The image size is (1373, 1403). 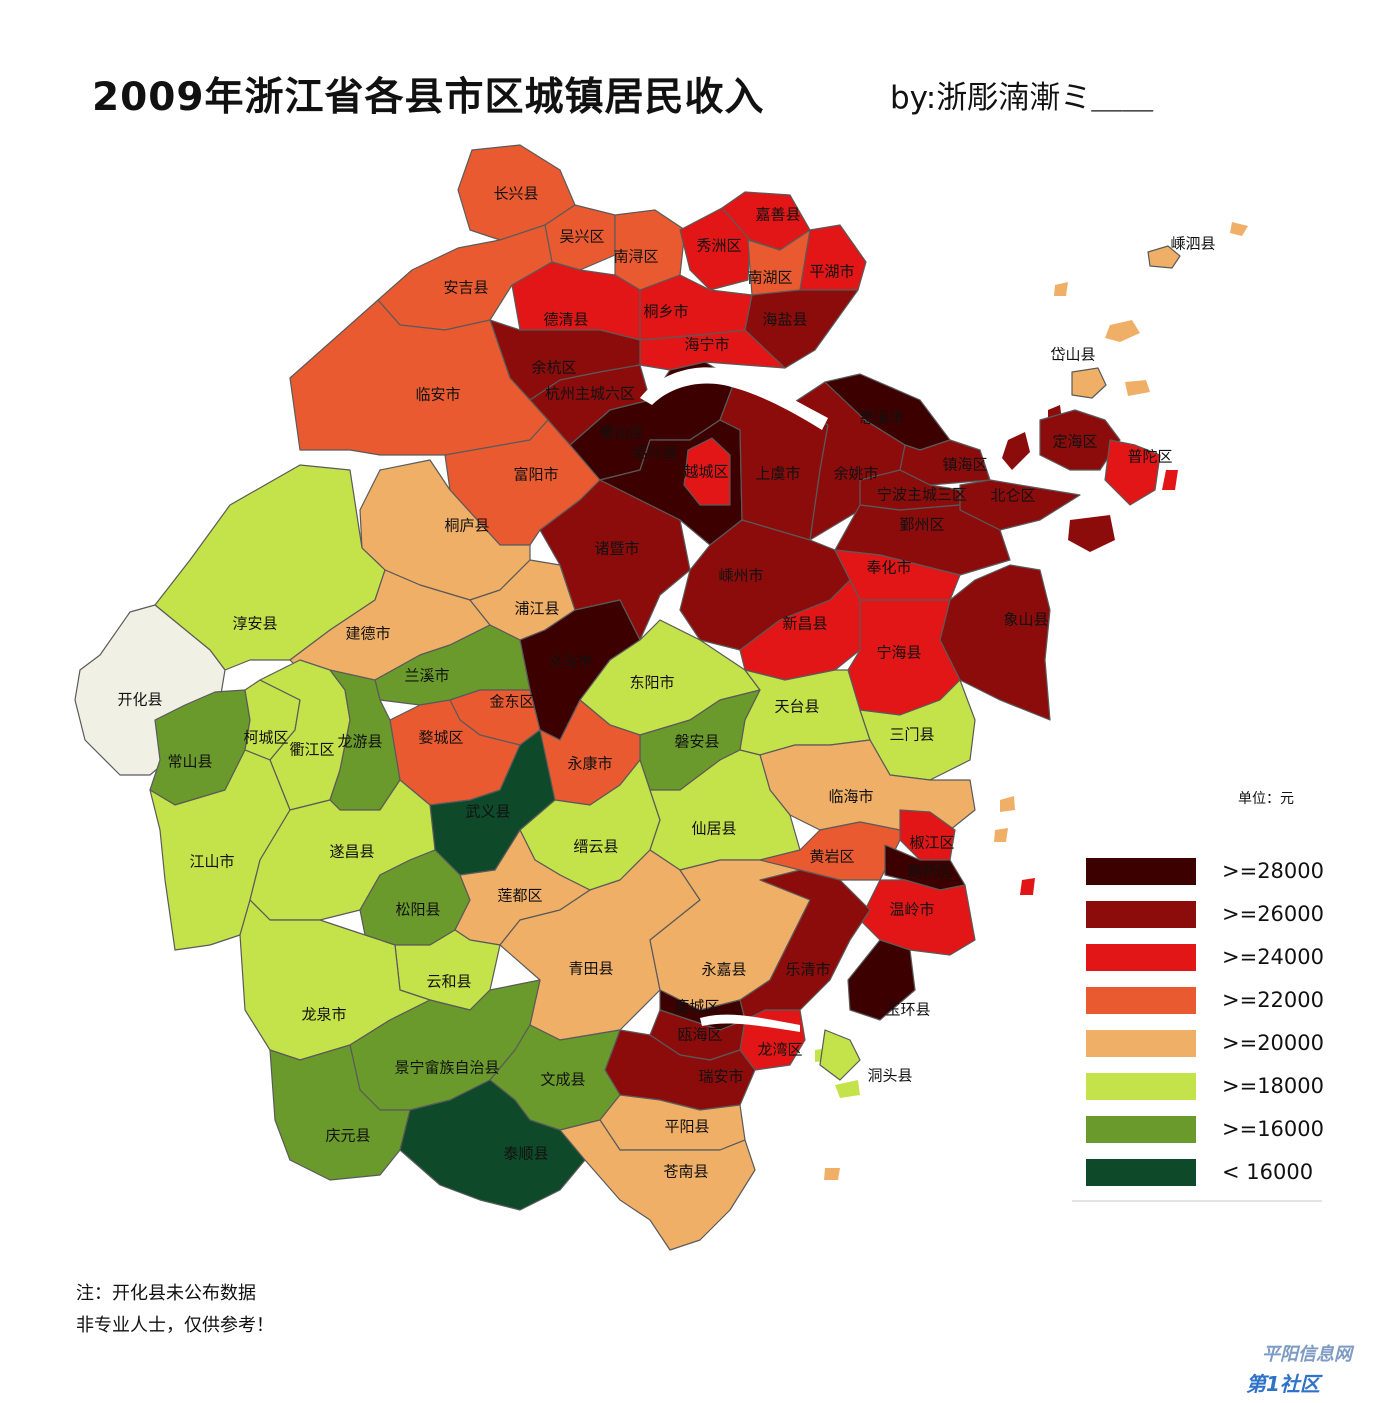 I want to click on region-label: 建德市, so click(x=367, y=634).